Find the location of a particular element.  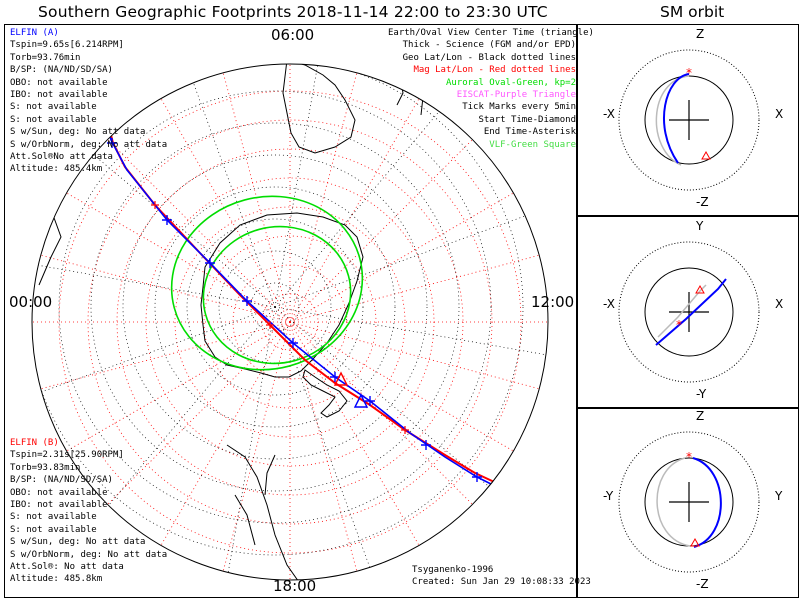

mag-lat-circle is located at coordinates (290, 322).